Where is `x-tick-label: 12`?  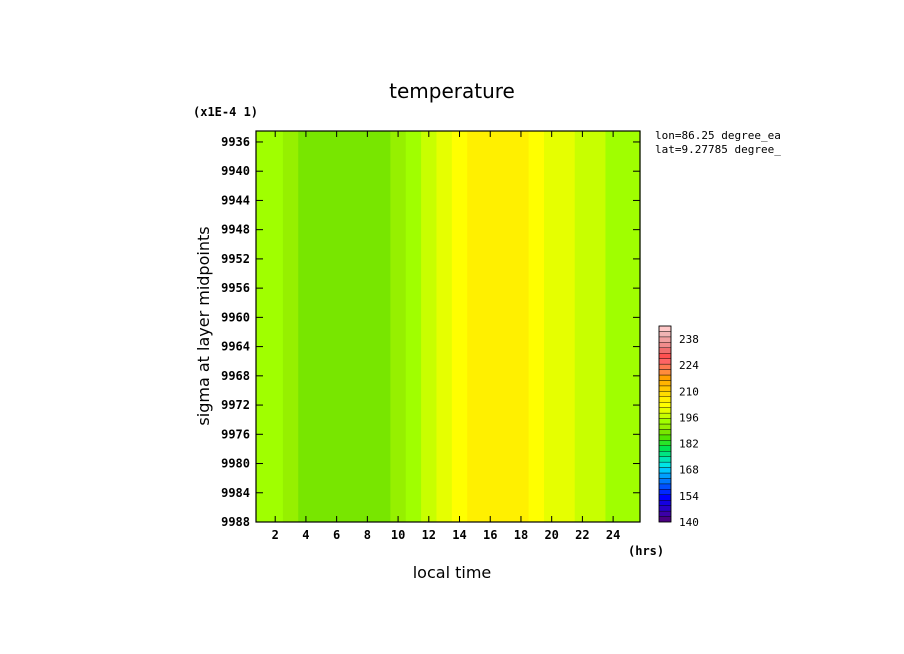
x-tick-label: 12 is located at coordinates (429, 535).